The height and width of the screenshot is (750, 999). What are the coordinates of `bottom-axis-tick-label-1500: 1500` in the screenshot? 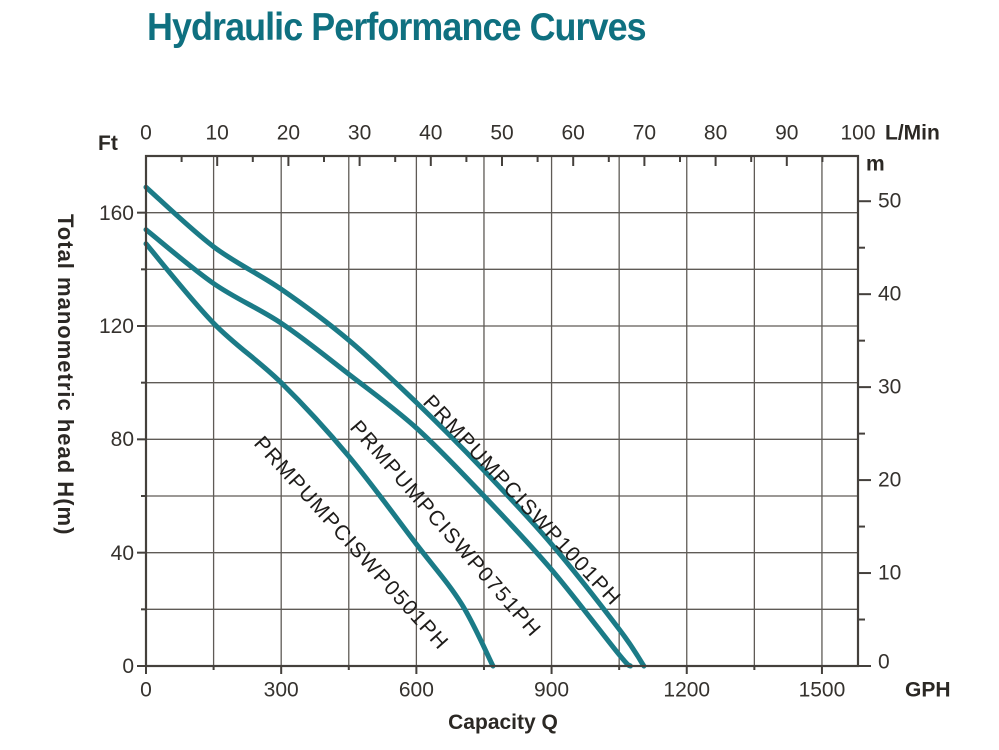 It's located at (822, 690).